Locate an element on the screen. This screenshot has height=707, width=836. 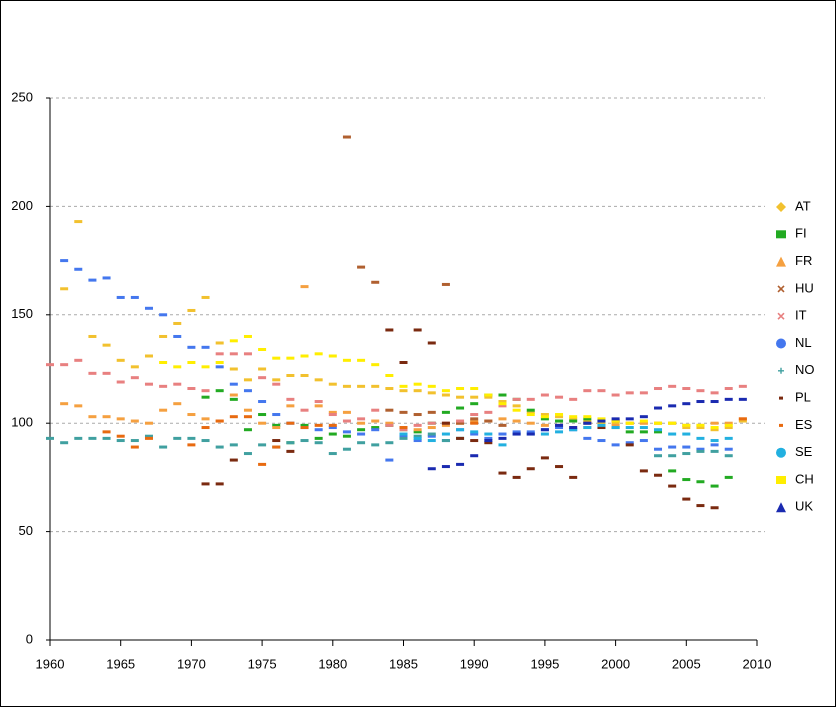
legend-label: NO is located at coordinates (805, 369).